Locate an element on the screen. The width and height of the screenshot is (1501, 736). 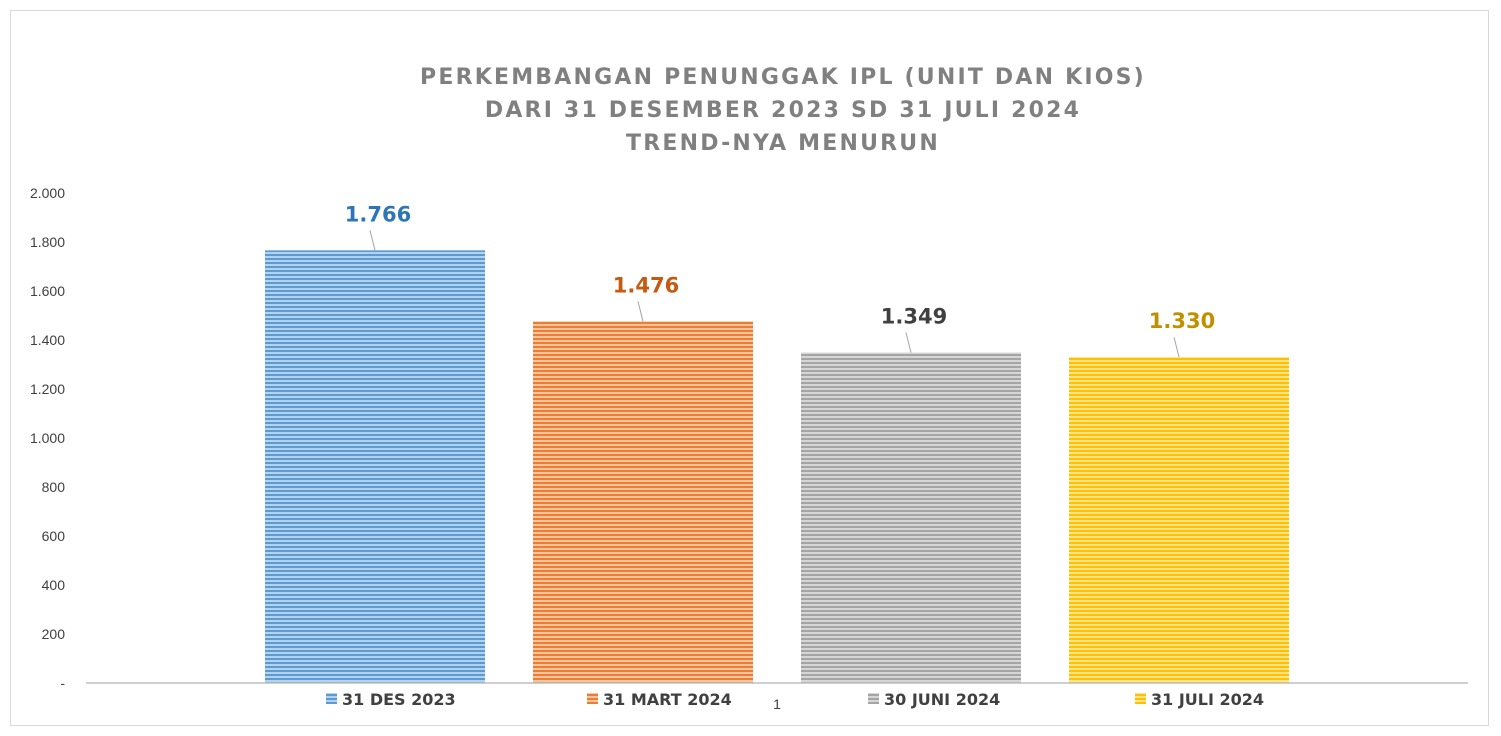
data-labels-group: 1.766 1.476 1.349 1.330 is located at coordinates (780, 280).